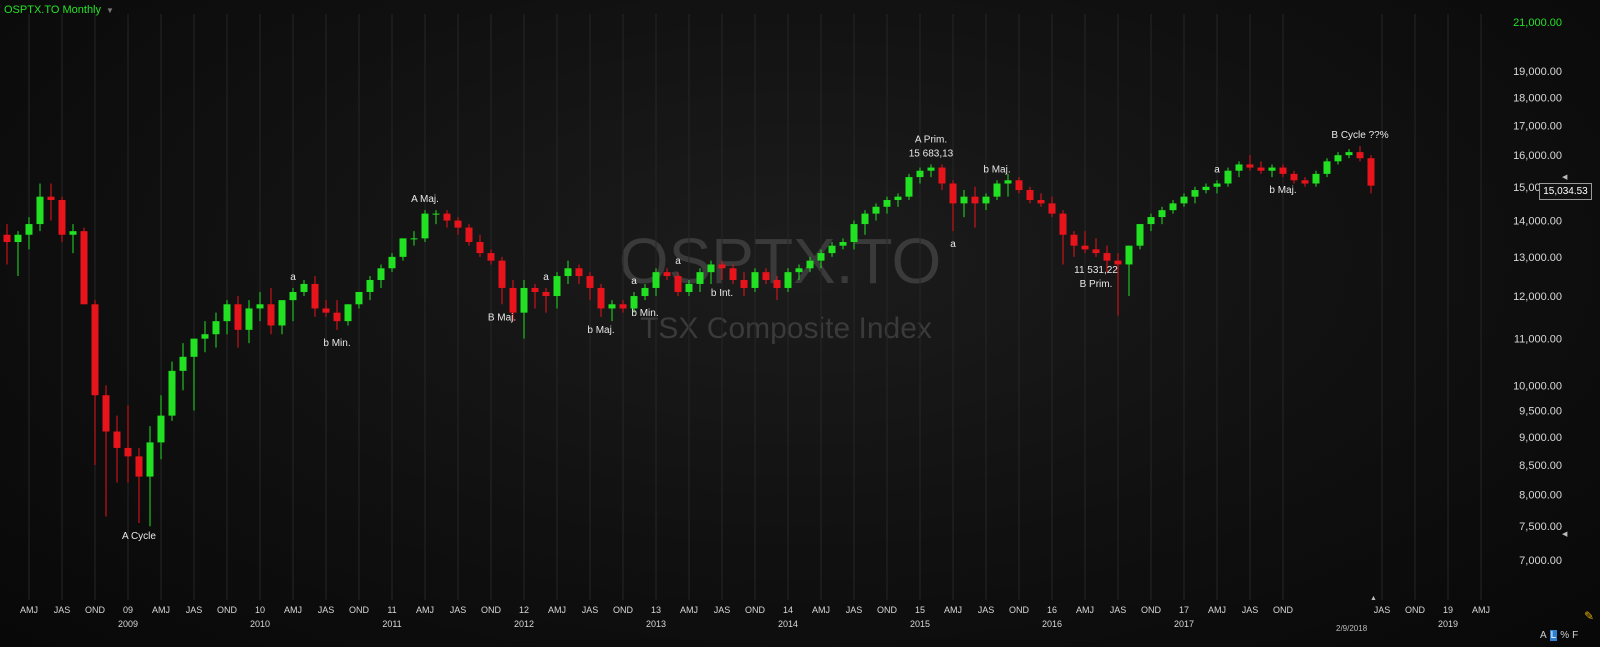  Describe the element at coordinates (920, 624) in the screenshot. I see `x-year-label: 2015` at that location.